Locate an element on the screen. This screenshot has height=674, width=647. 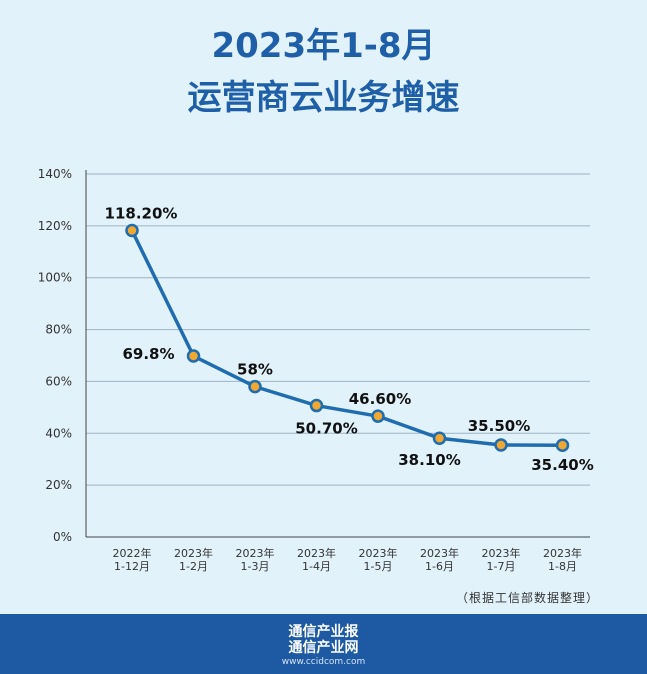
data-label: 35.40% is located at coordinates (562, 465).